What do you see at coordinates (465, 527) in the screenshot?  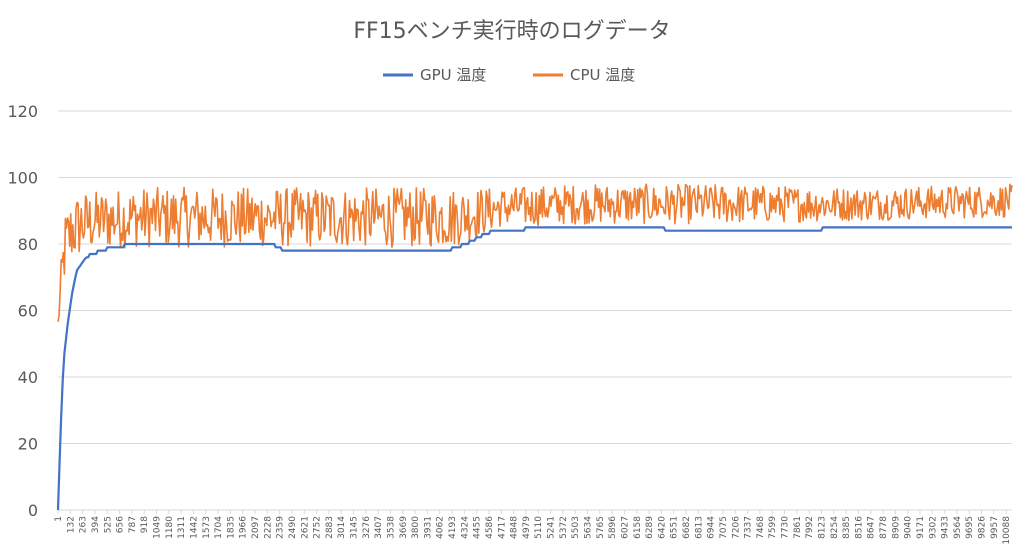 I see `x-tick-label: 4324` at bounding box center [465, 527].